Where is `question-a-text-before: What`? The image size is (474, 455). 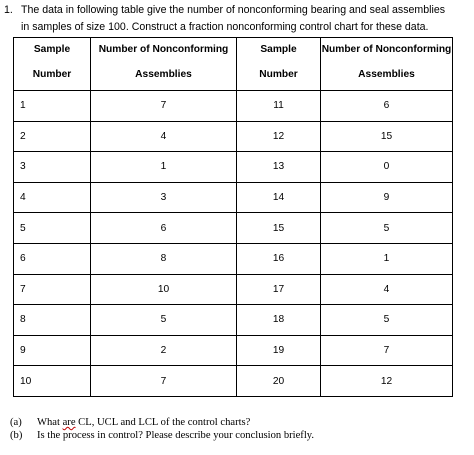 question-a-text-before: What is located at coordinates (50, 422).